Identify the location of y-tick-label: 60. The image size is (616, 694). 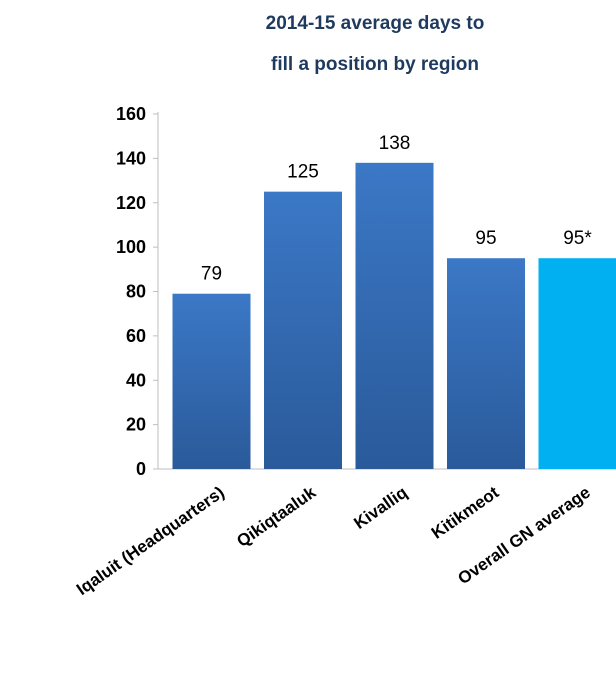
(136, 336).